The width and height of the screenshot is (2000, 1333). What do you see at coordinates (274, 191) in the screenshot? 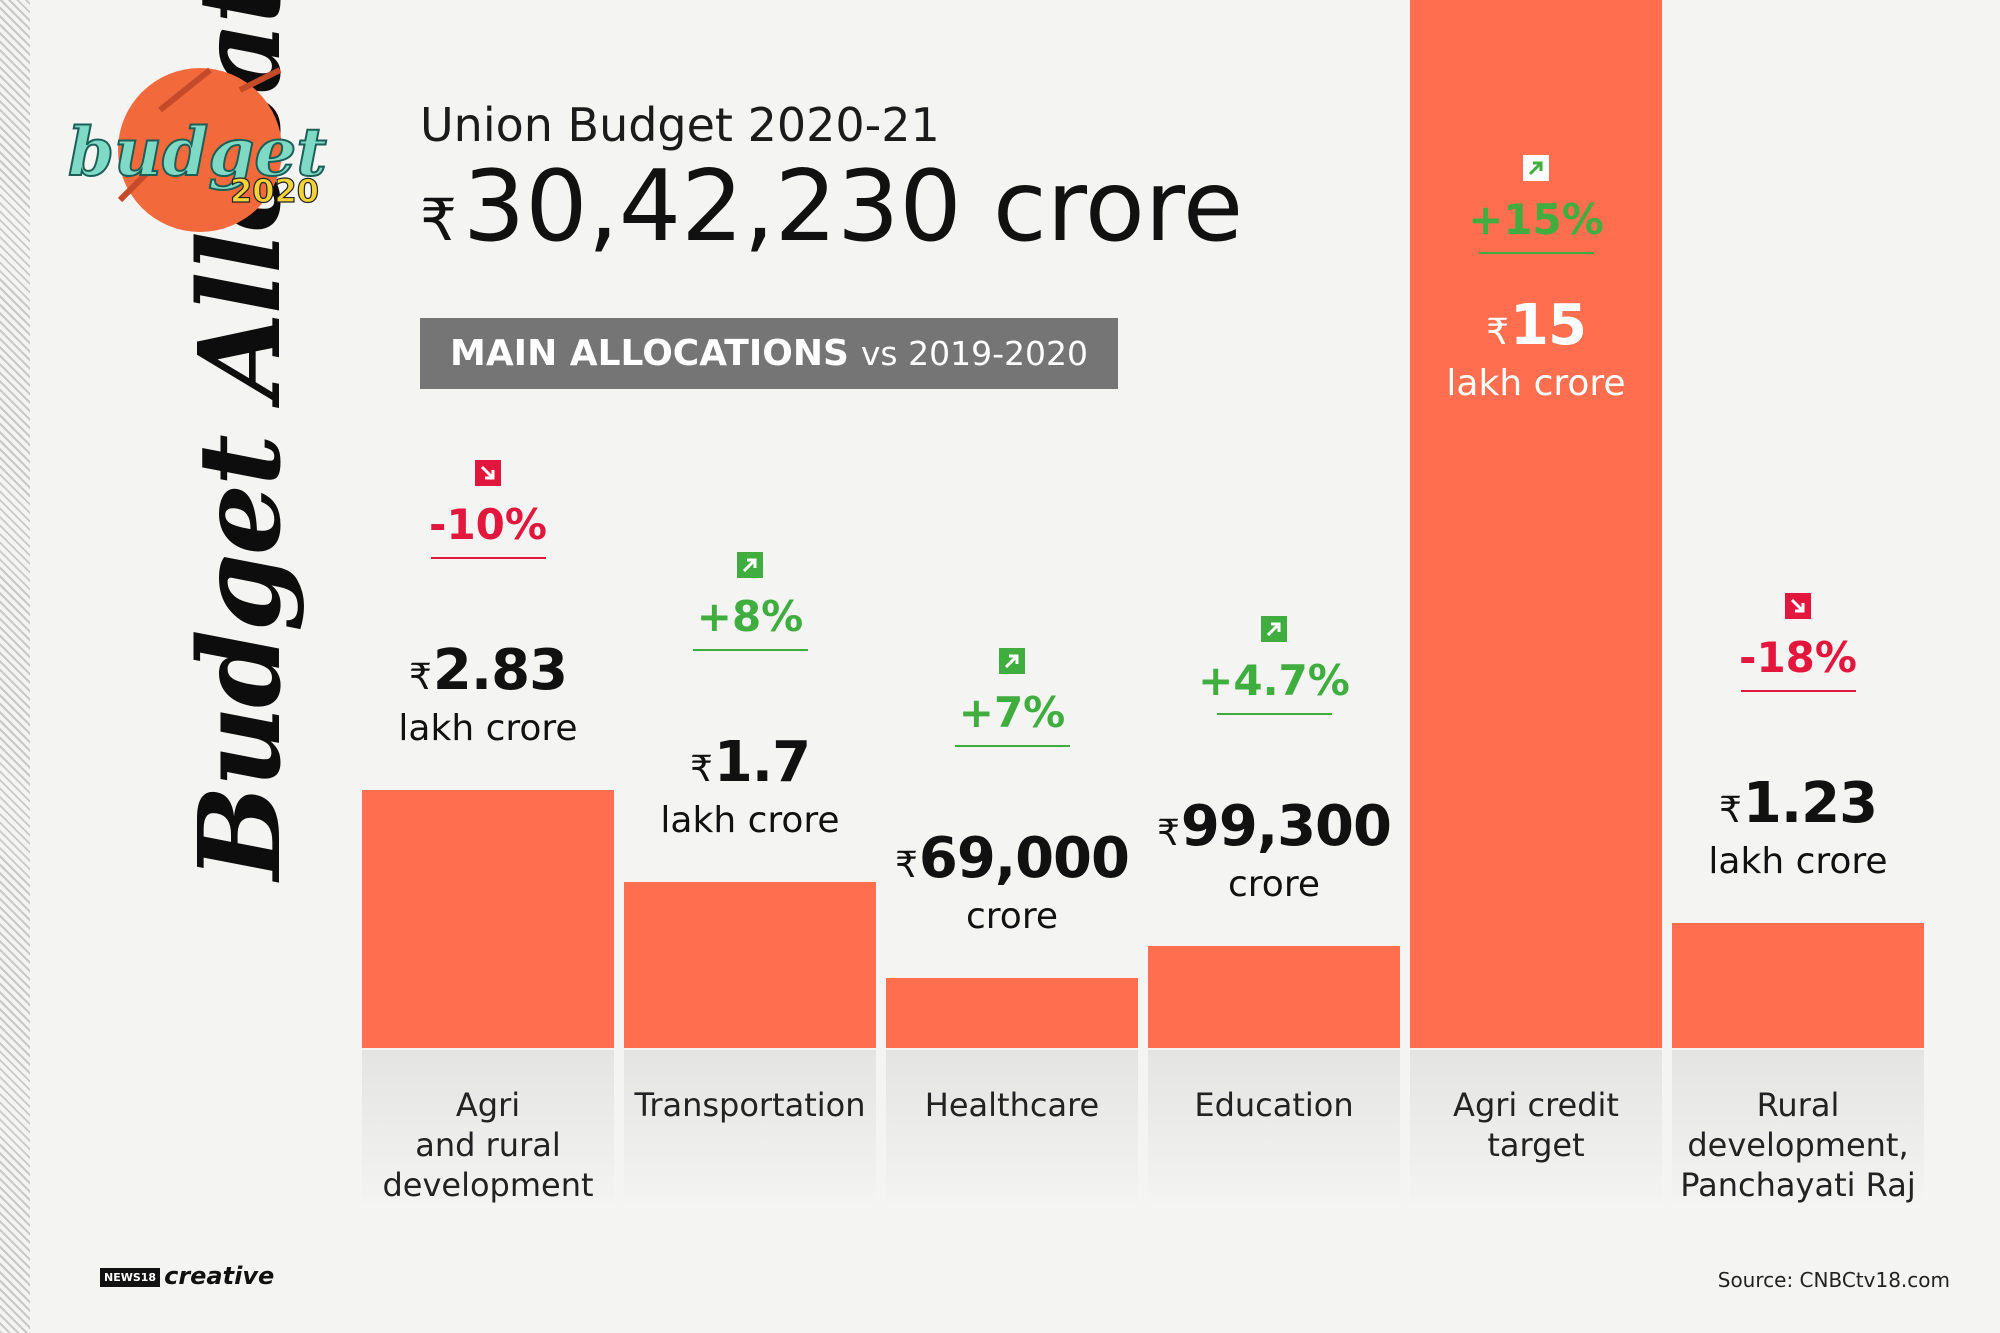
I see `logo-year: 2020` at bounding box center [274, 191].